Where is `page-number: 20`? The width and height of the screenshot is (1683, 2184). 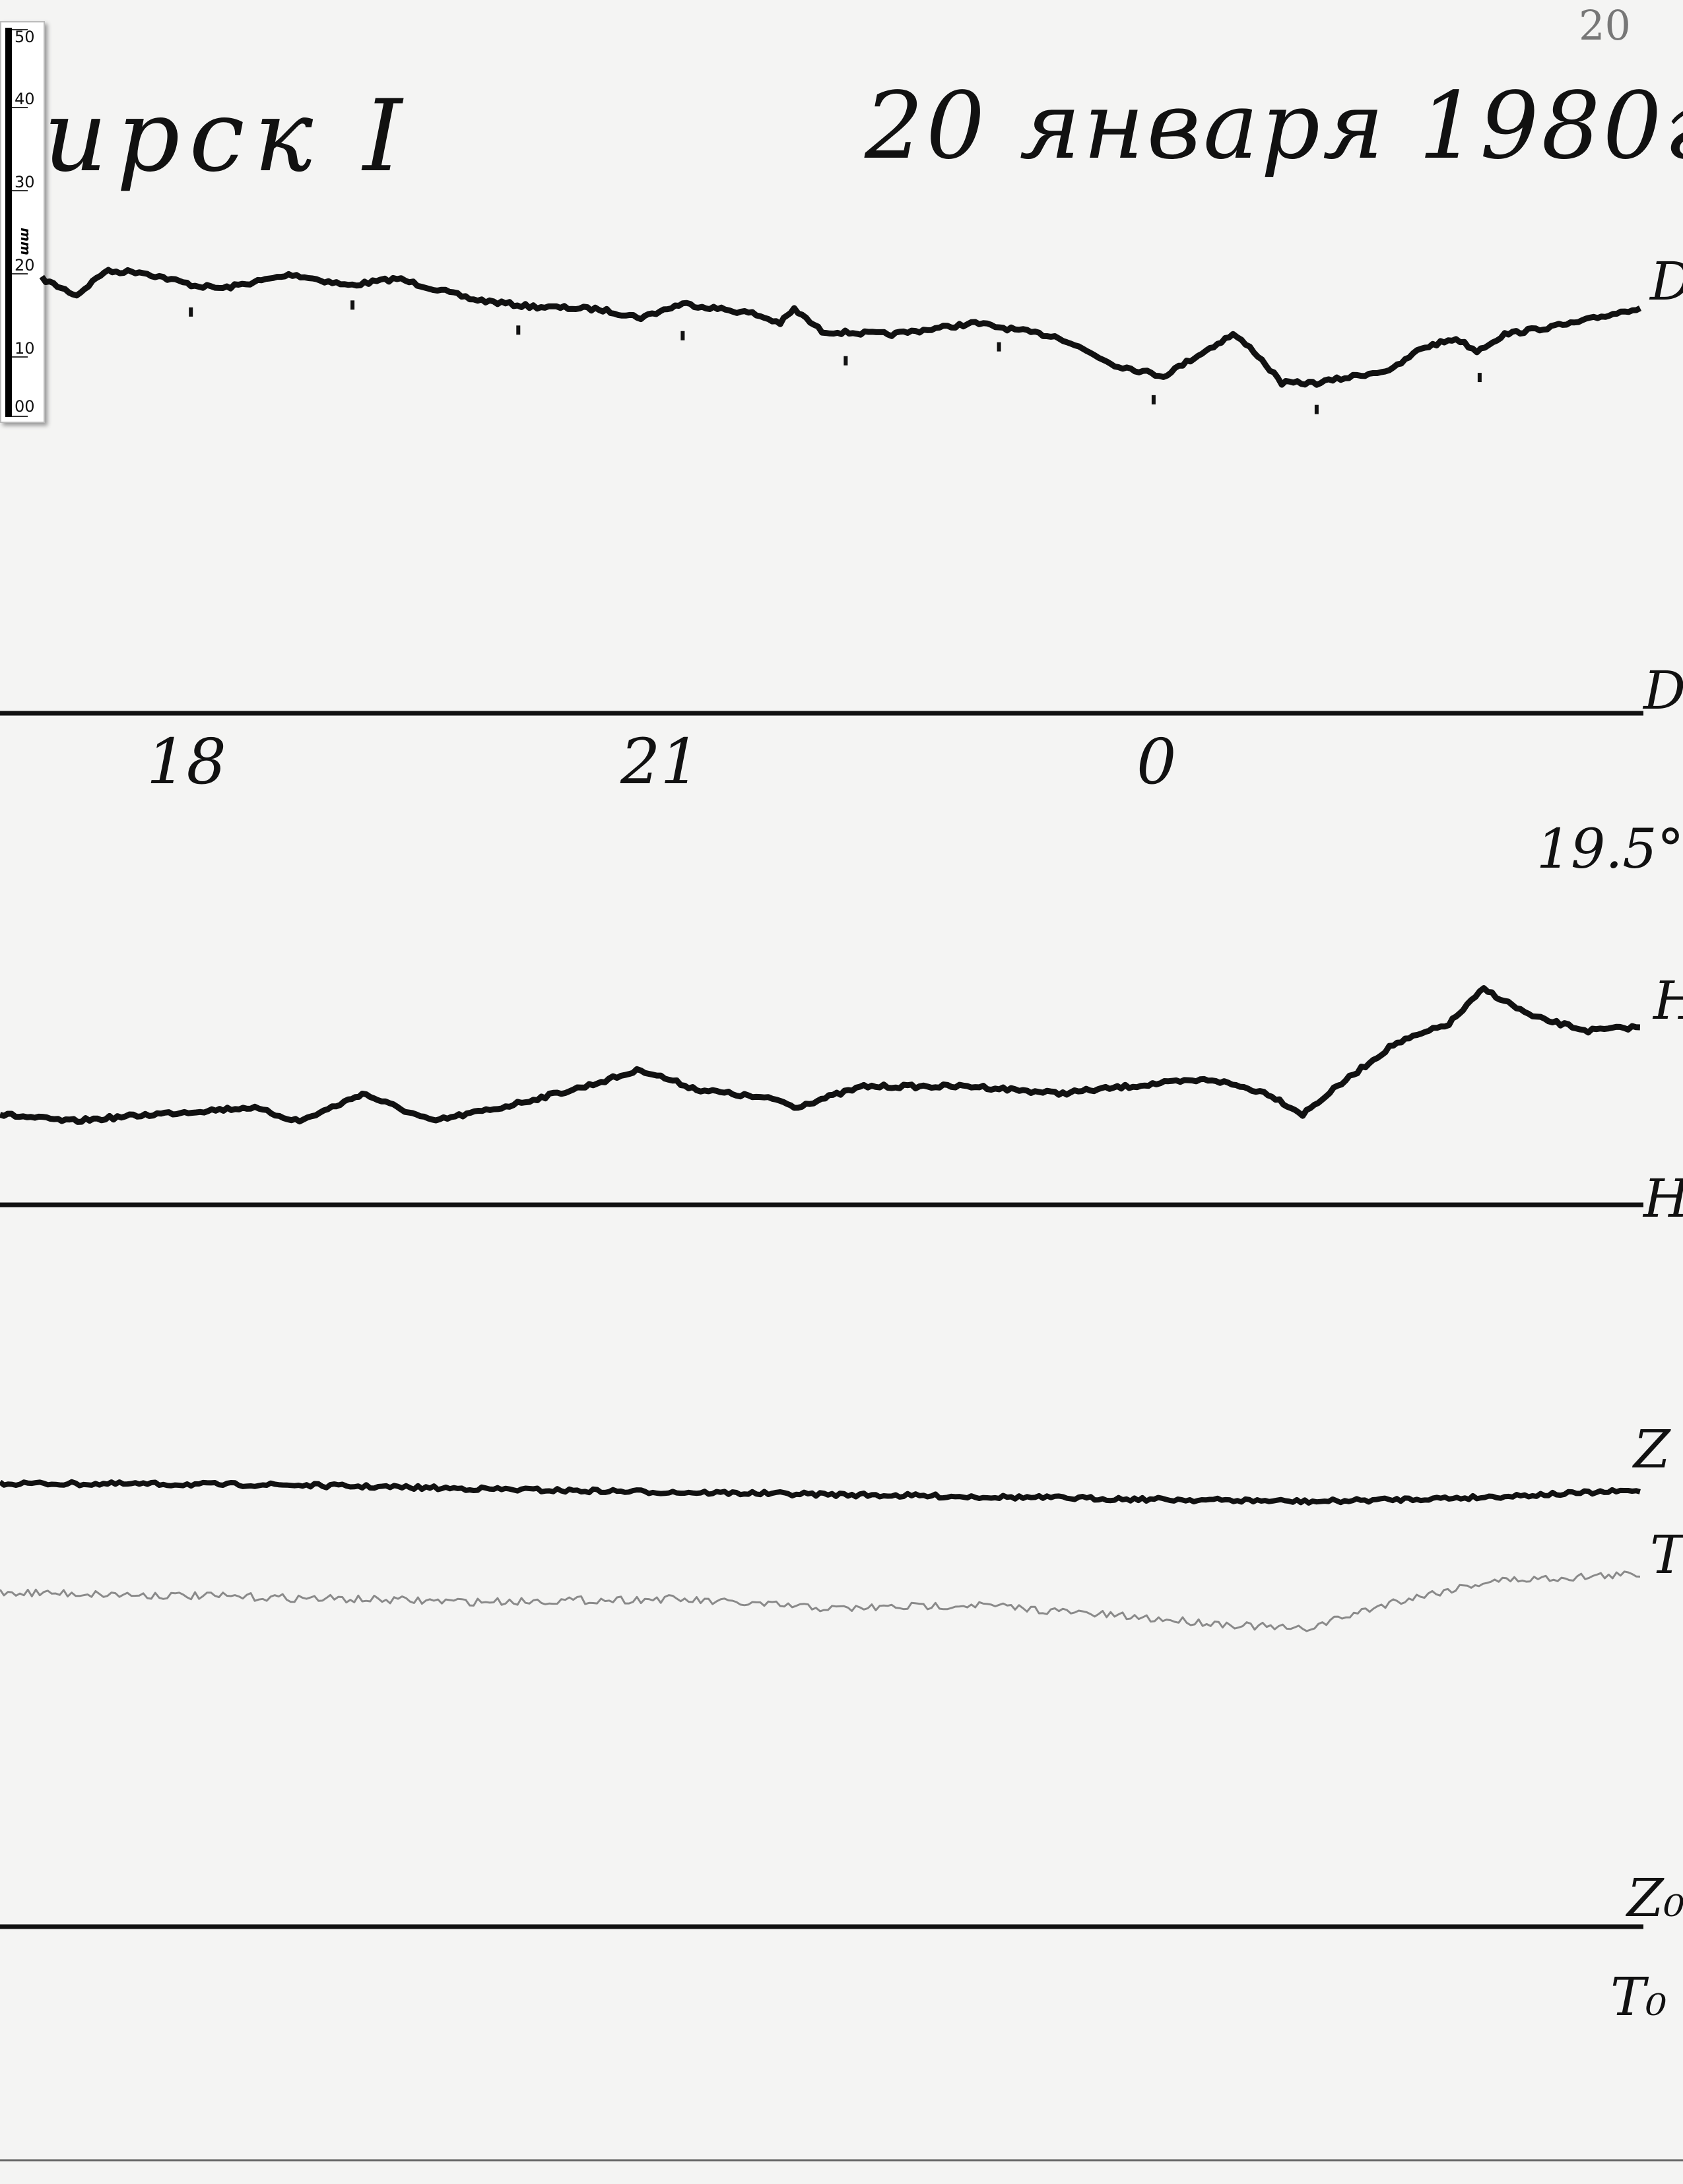
page-number: 20 is located at coordinates (1605, 25).